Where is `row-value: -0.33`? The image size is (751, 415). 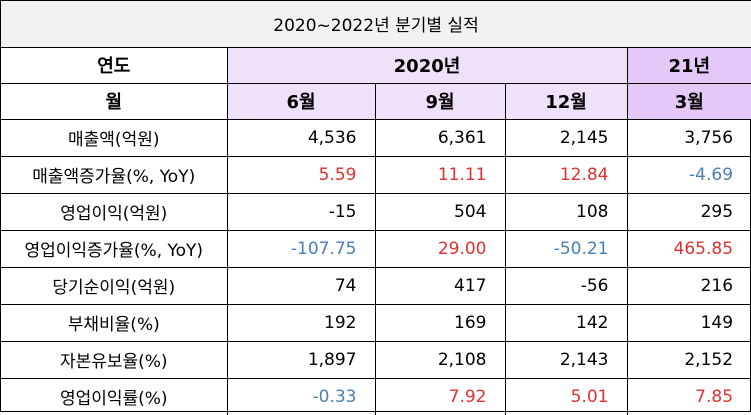 row-value: -0.33 is located at coordinates (301, 396).